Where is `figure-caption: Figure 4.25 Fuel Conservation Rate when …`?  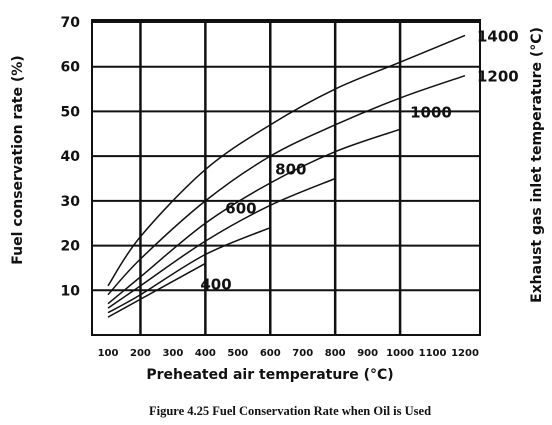 figure-caption: Figure 4.25 Fuel Conservation Rate when … is located at coordinates (290, 411).